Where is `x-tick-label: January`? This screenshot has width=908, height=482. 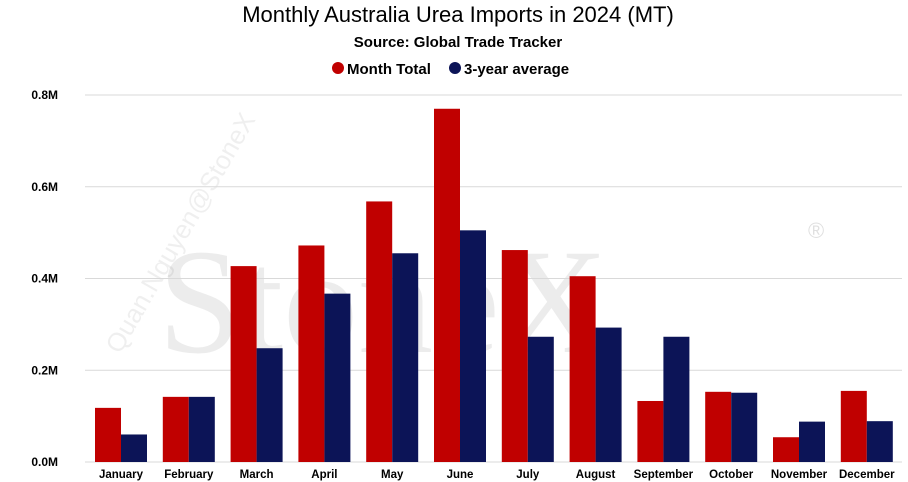 x-tick-label: January is located at coordinates (121, 475).